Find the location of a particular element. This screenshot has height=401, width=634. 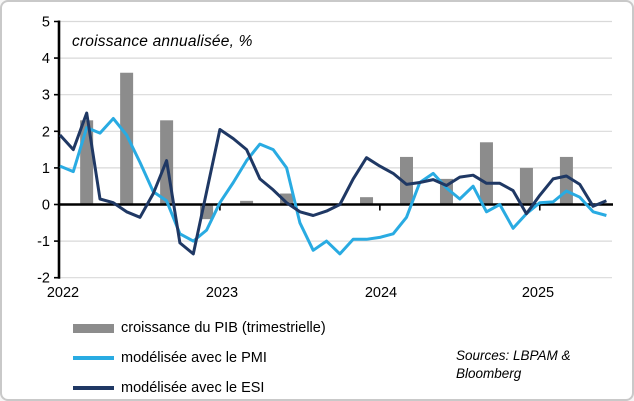

y-axis-labels: 5 4 3 2 1 0 -1 -2 is located at coordinates (43, 151).